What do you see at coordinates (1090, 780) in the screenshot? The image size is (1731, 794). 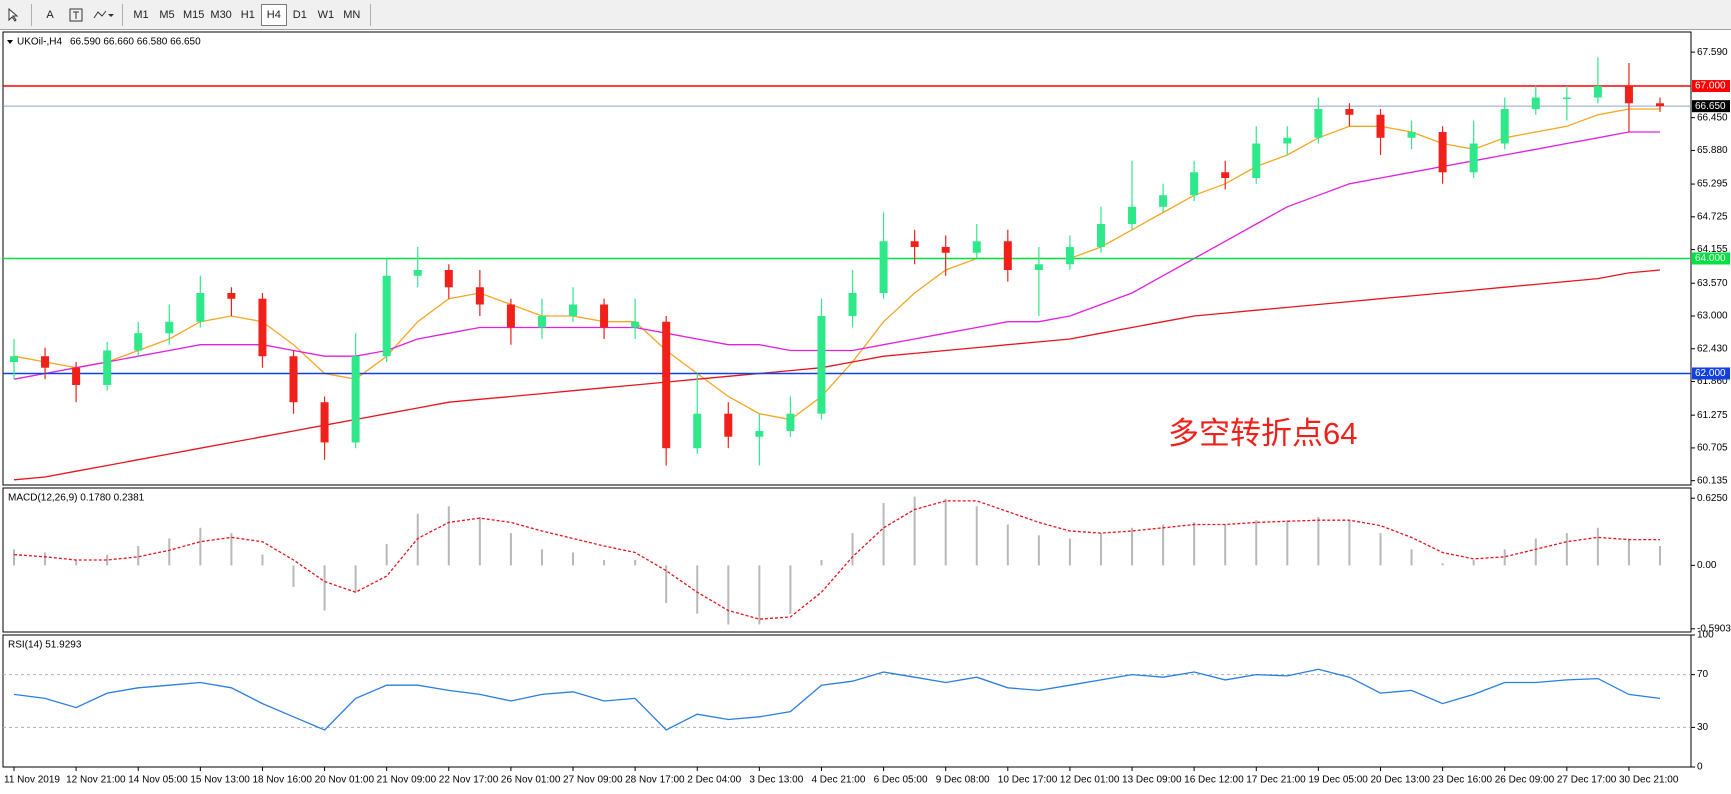 I see `x-tick-label: 12 Dec 01:00` at bounding box center [1090, 780].